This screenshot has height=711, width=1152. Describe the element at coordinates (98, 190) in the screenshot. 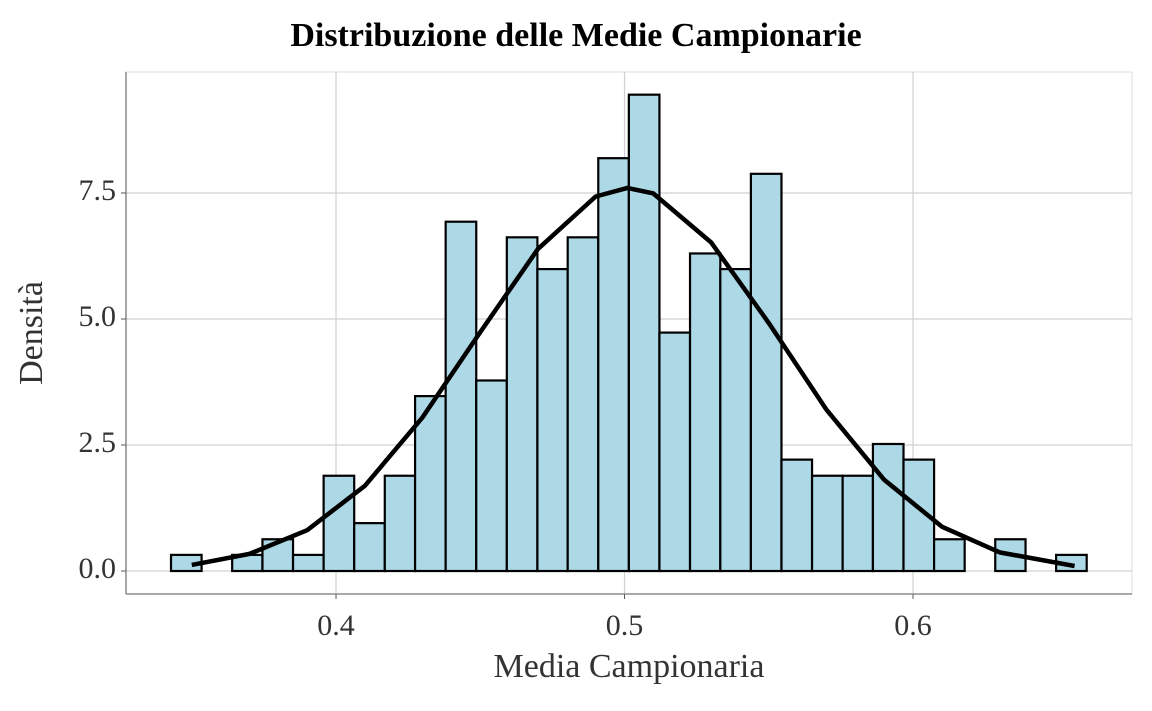

I see `y-tick-label: 7.5` at that location.